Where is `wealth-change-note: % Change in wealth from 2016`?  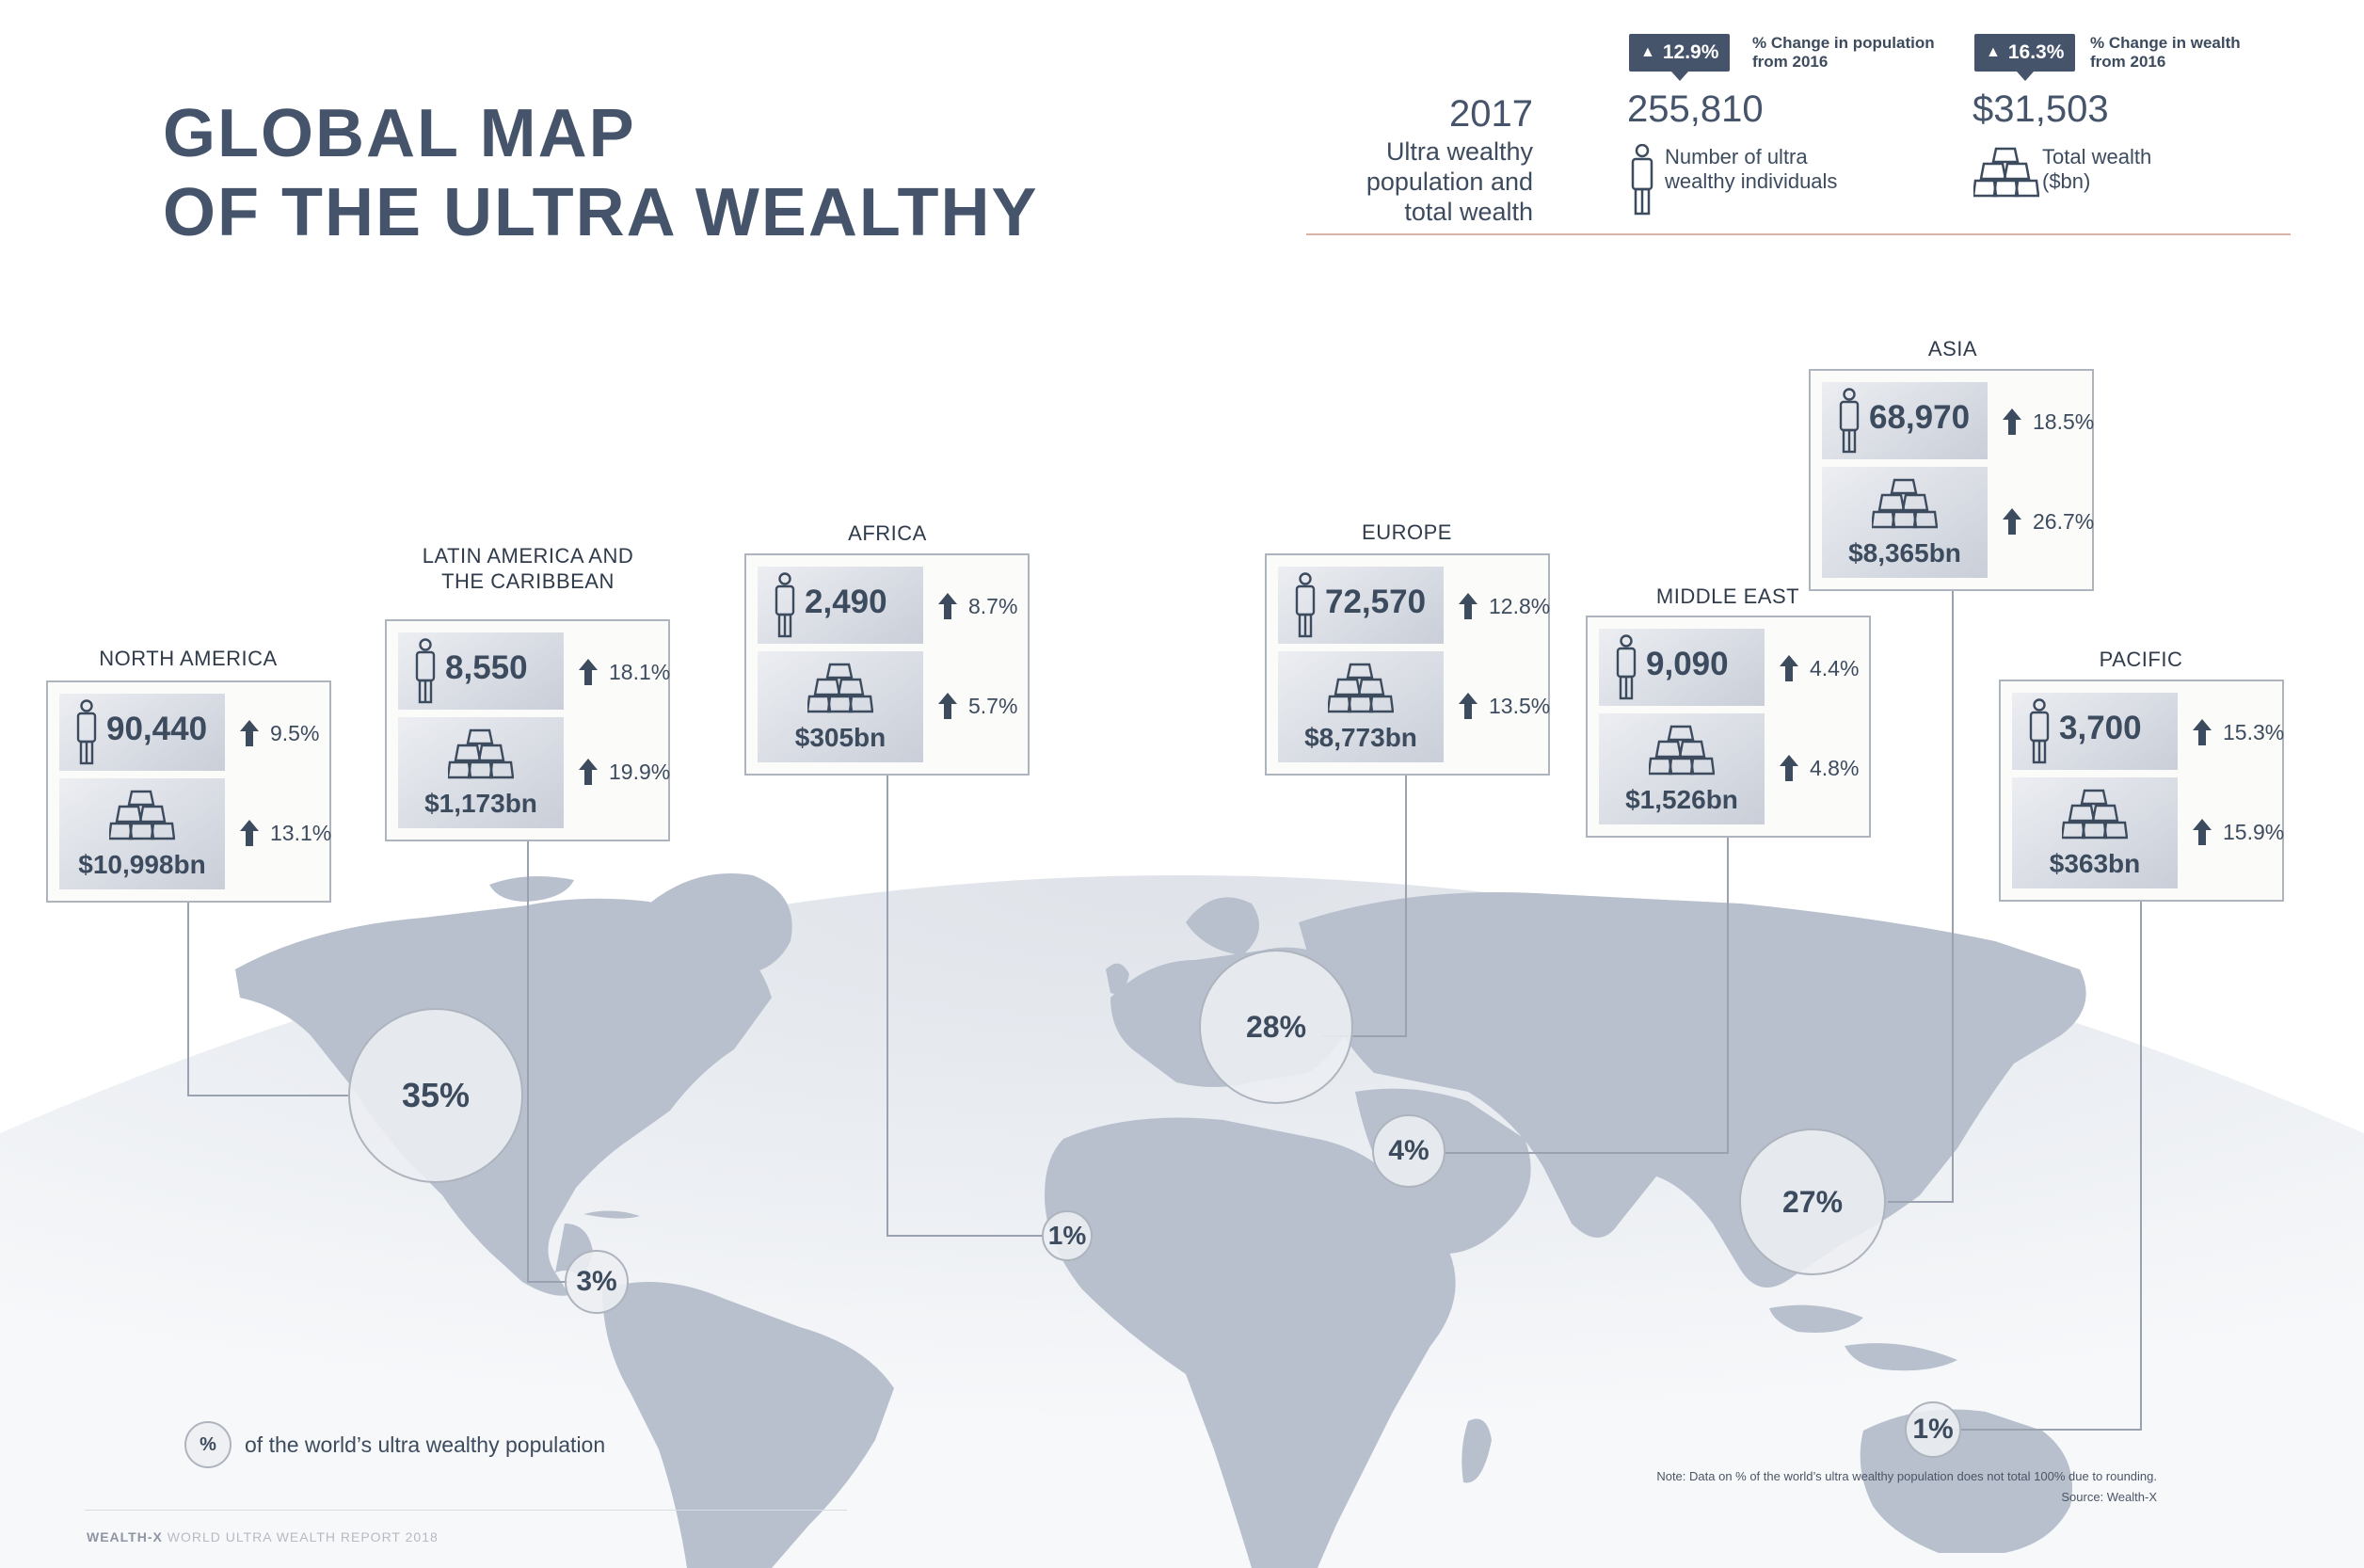
wealth-change-note: % Change in wealth from 2016 is located at coordinates (2165, 53).